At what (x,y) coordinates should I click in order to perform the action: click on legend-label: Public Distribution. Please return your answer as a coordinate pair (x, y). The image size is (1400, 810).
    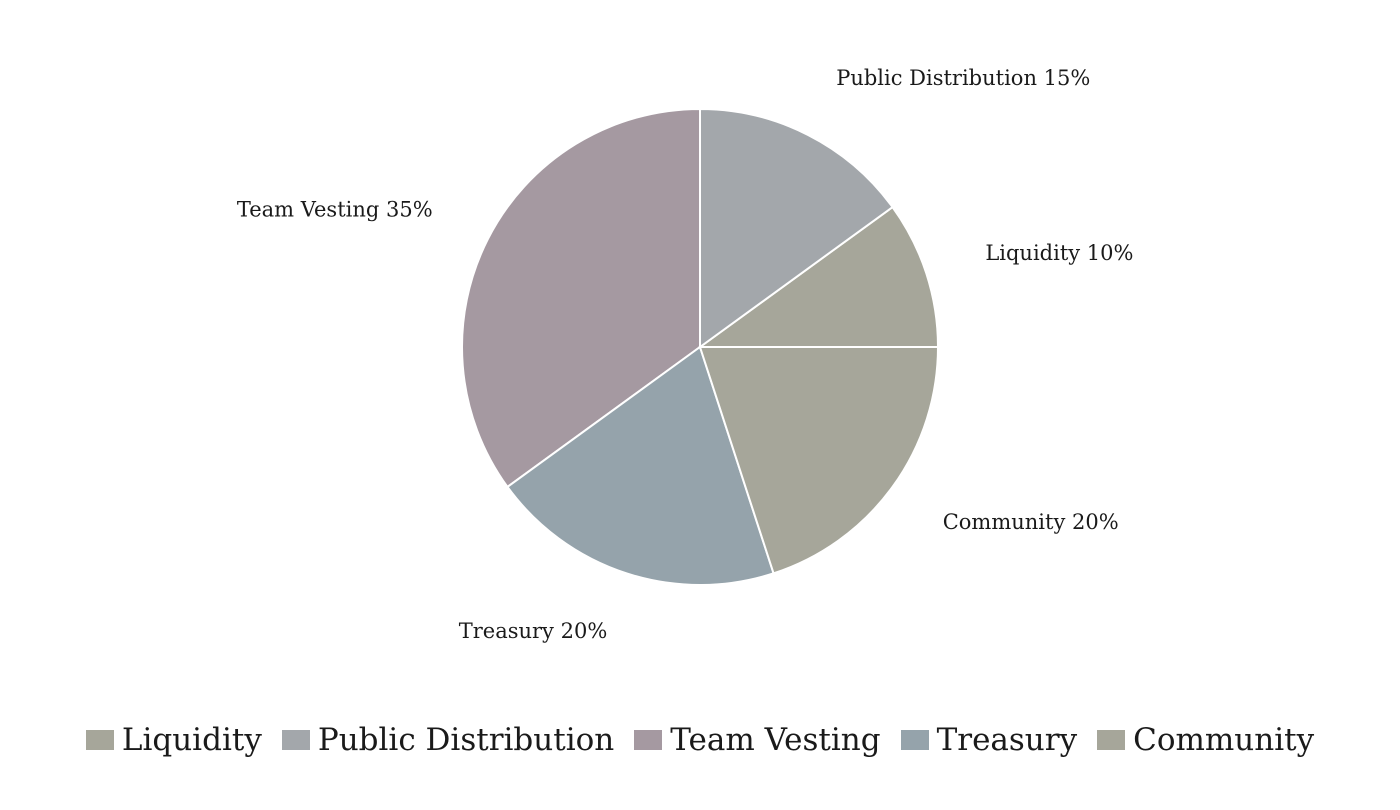
    Looking at the image, I should click on (466, 740).